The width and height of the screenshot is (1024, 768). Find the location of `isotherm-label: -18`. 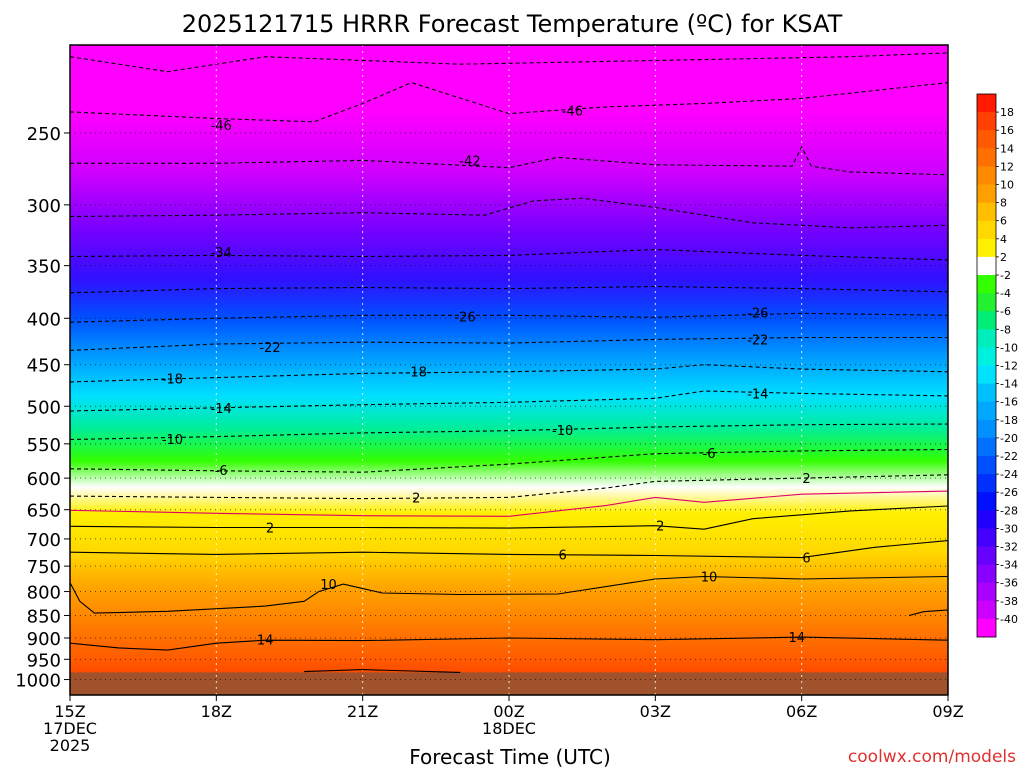

isotherm-label: -18 is located at coordinates (416, 373).